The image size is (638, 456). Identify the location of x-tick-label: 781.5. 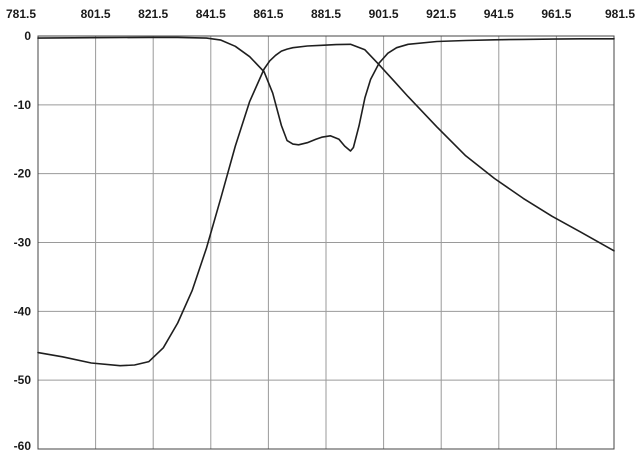
(21, 14).